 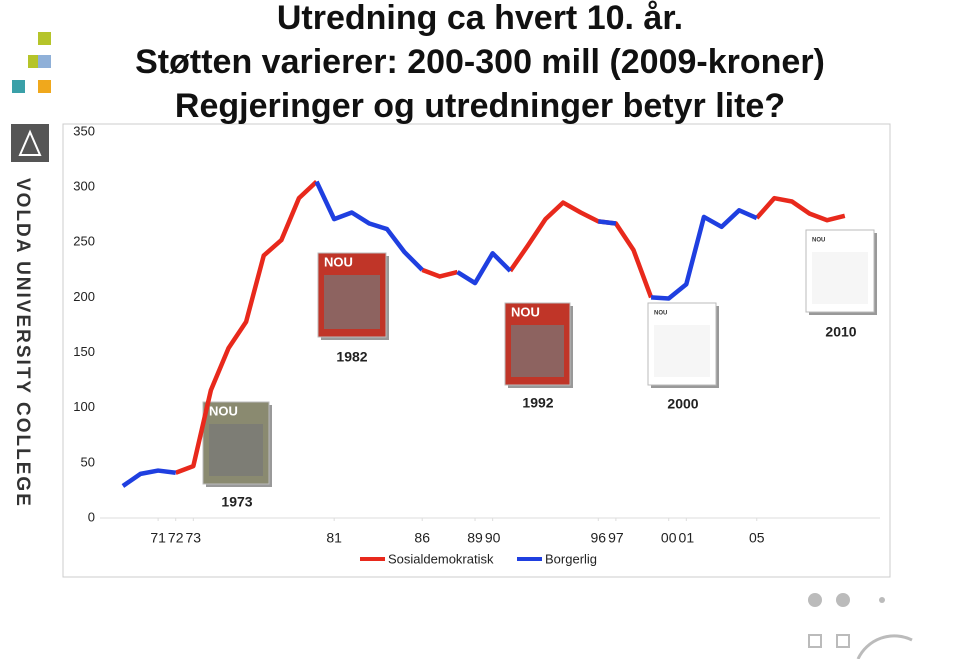 I want to click on x-tick-label: 72, so click(x=176, y=538).